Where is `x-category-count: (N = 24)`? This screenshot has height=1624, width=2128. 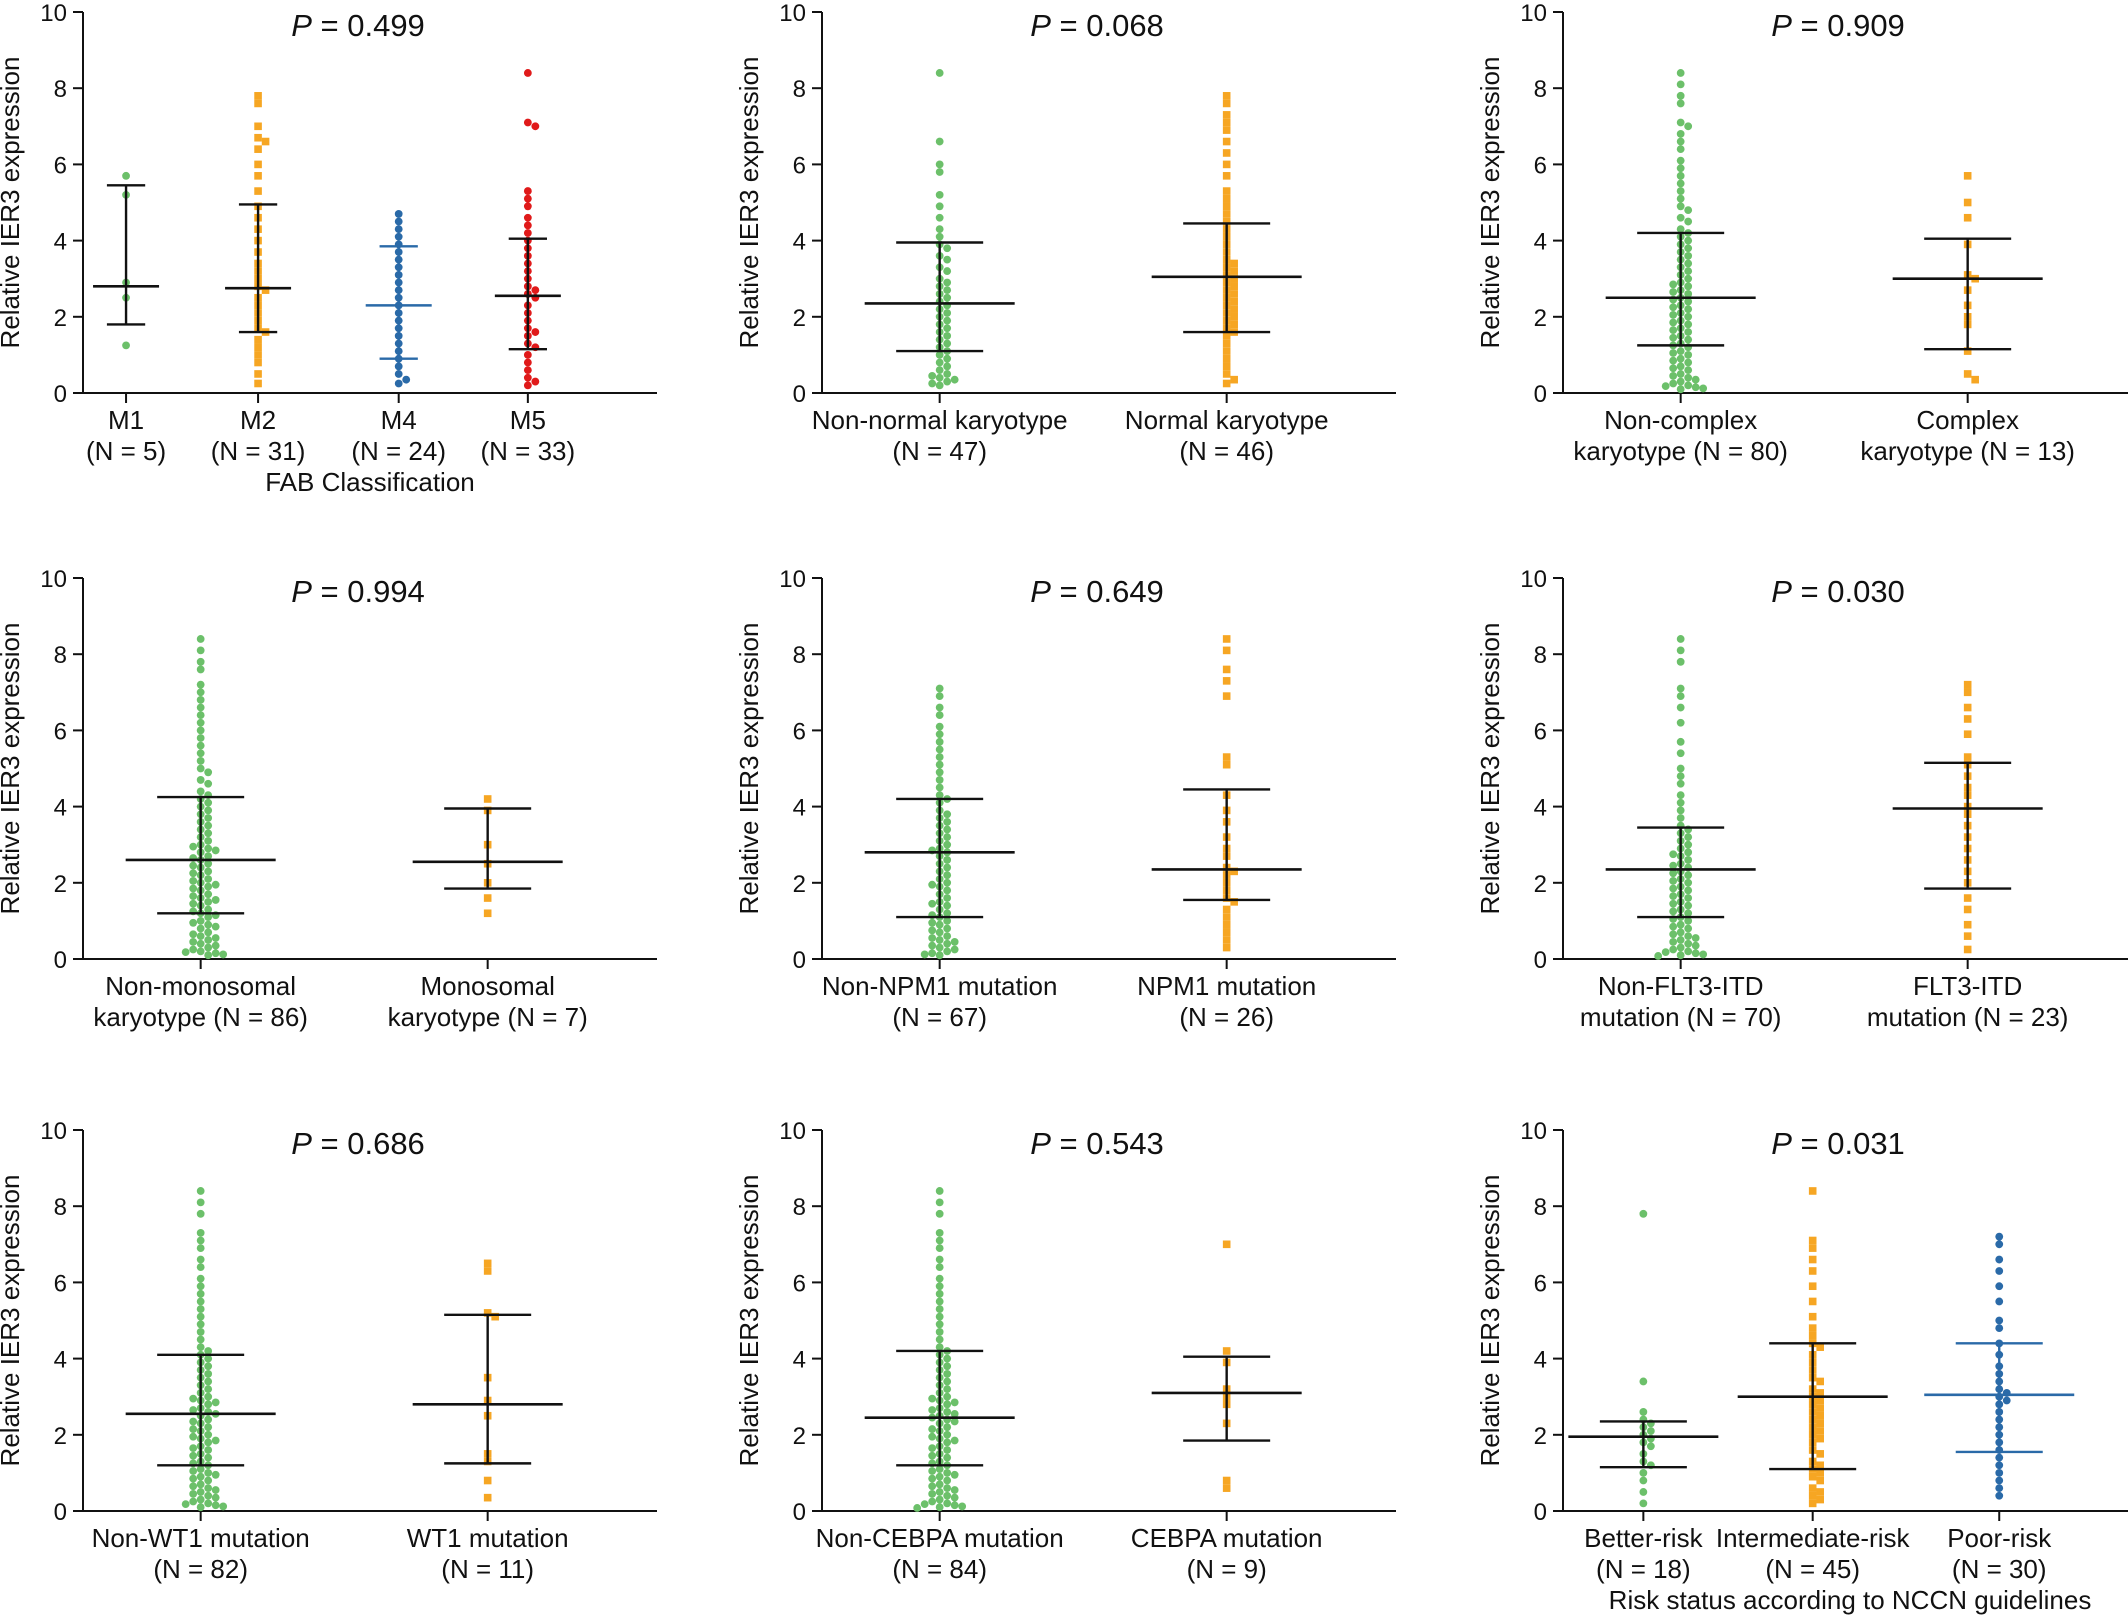
x-category-count: (N = 24) is located at coordinates (398, 451).